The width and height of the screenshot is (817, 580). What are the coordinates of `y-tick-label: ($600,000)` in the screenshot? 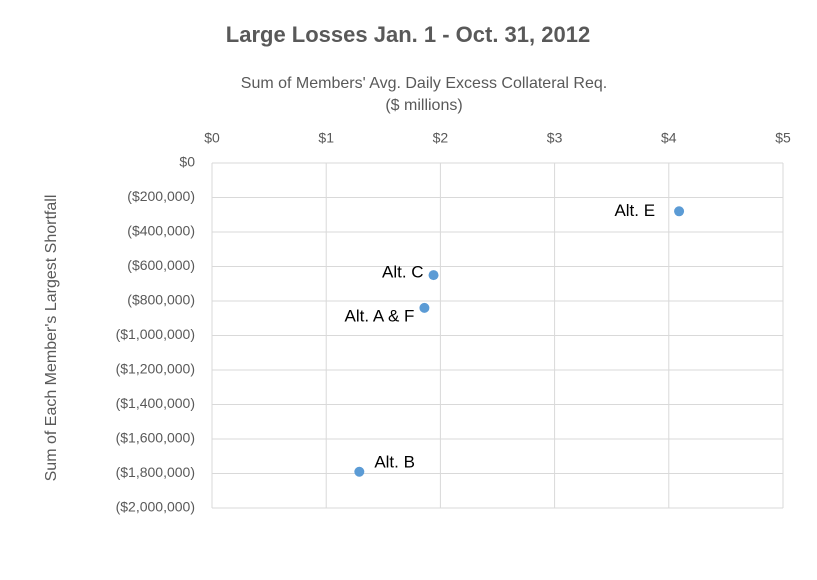 It's located at (161, 265).